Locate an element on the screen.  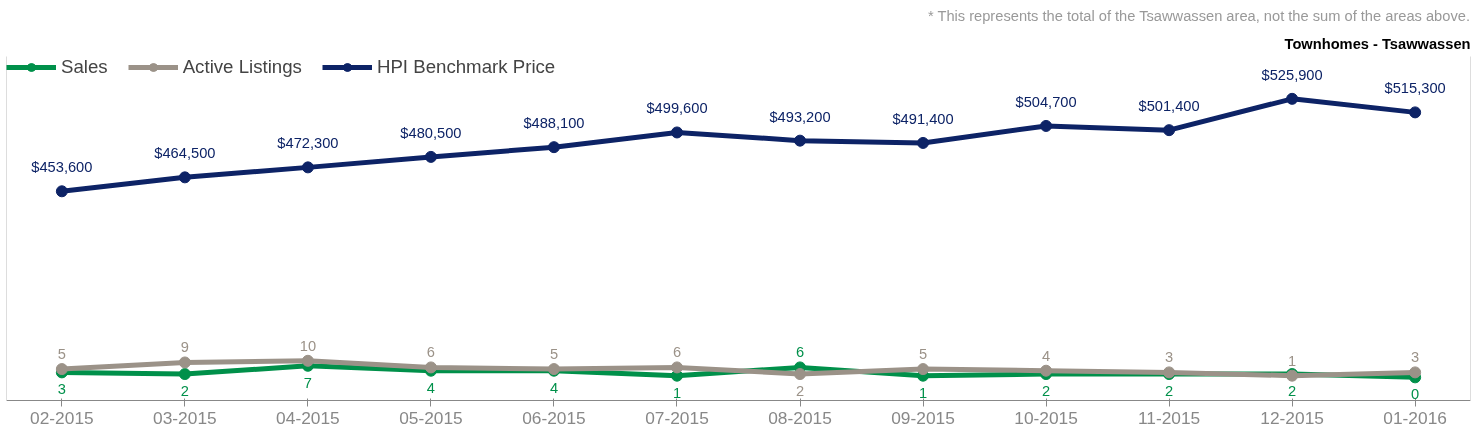
data-label: $499,600 is located at coordinates (677, 108).